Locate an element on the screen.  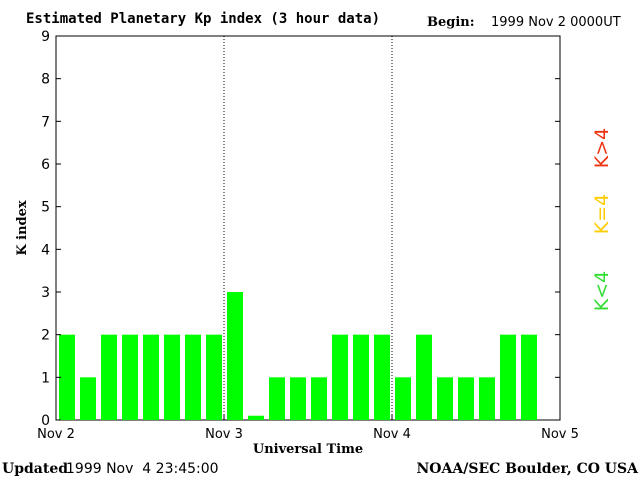
y-tick-label: 7 is located at coordinates (45, 122).